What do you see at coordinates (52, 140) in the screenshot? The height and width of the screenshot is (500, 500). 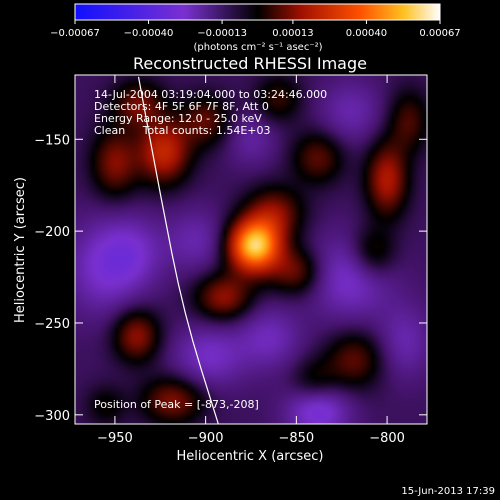 I see `y-tick-label: −150` at bounding box center [52, 140].